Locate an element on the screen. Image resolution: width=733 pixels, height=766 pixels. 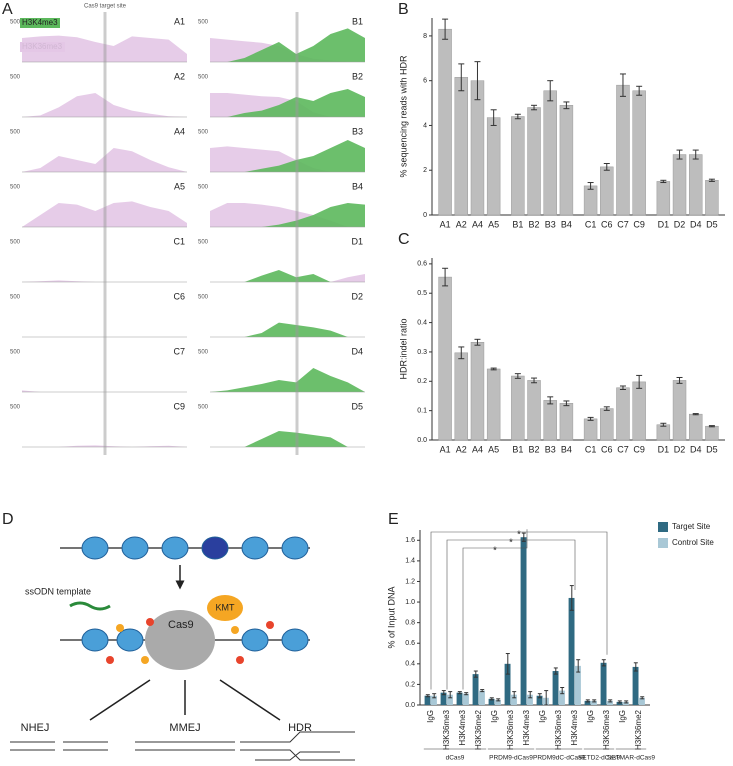
target-label: Cas9 target site is located at coordinates (105, 7).